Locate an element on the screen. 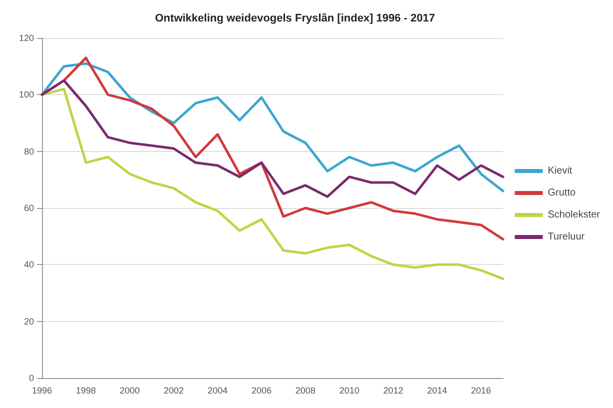 This screenshot has height=408, width=613. y-tick-label: 60 is located at coordinates (29, 208).